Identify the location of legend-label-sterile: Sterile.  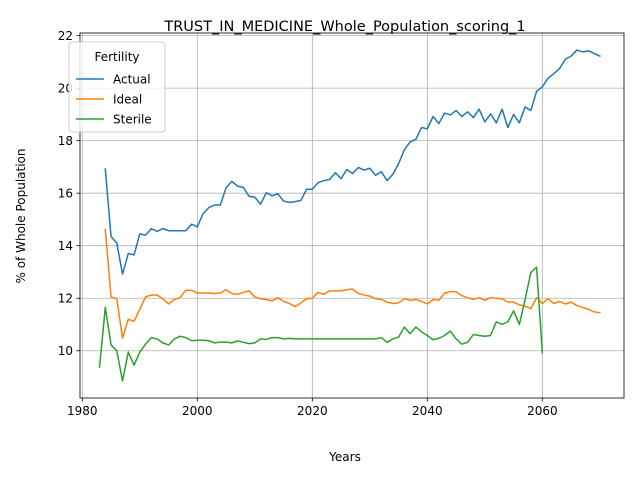
(132, 119).